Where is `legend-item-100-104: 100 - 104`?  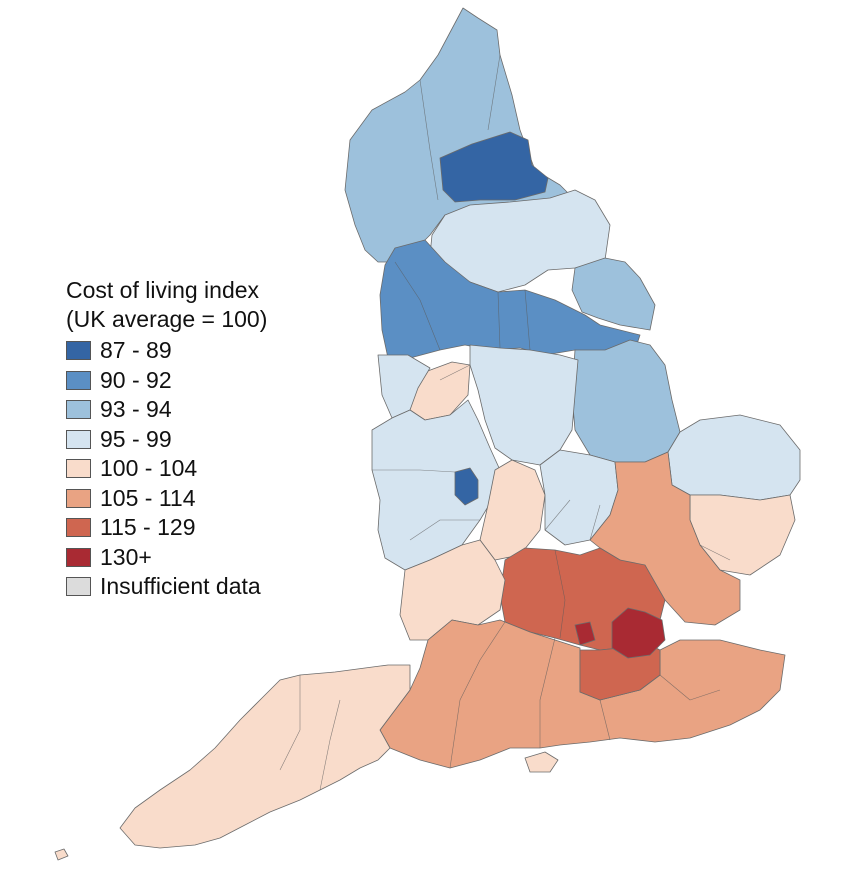 legend-item-100-104: 100 - 104 is located at coordinates (166, 469).